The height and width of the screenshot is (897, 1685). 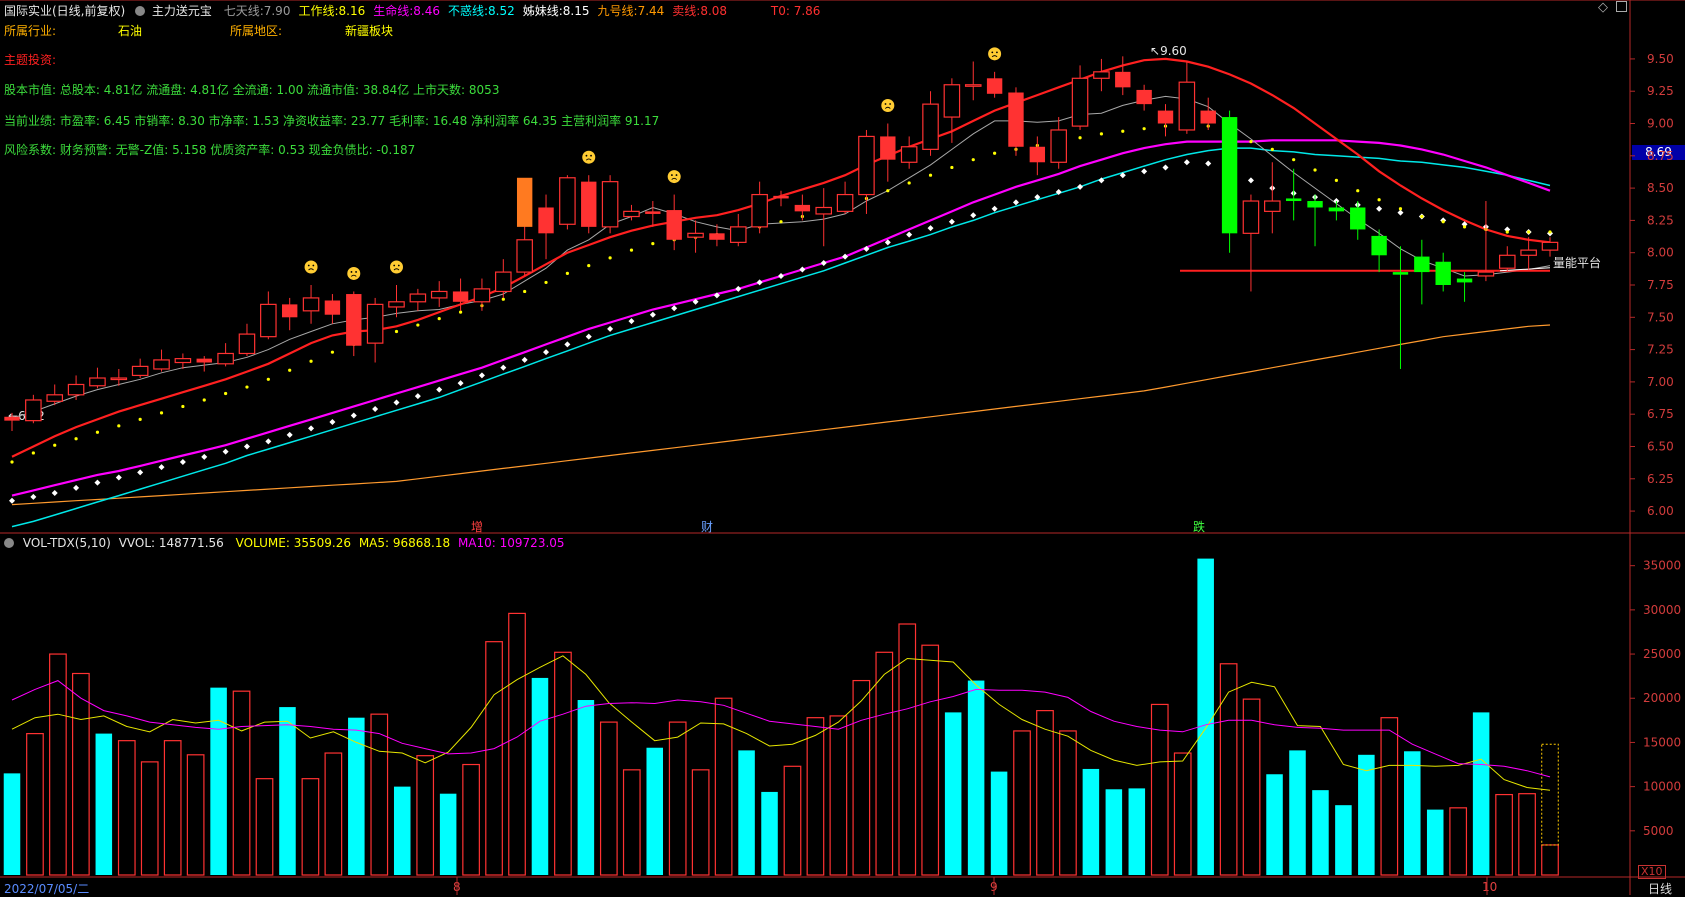 What do you see at coordinates (477, 527) in the screenshot?
I see `event-marker-add: 增` at bounding box center [477, 527].